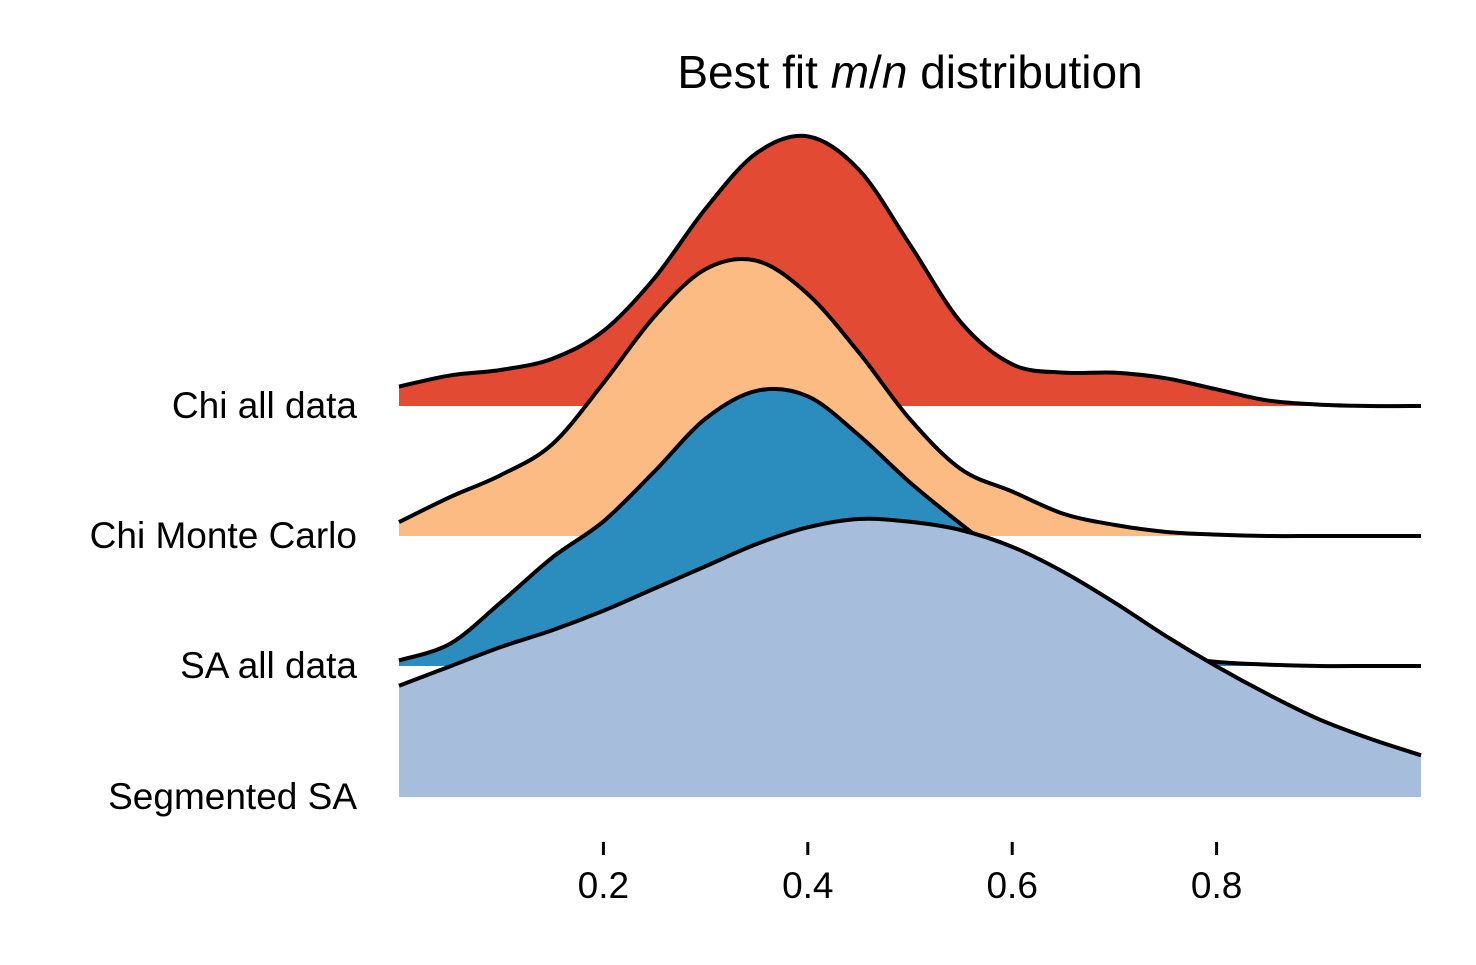 Image resolution: width=1476 pixels, height=965 pixels. Describe the element at coordinates (895, 72) in the screenshot. I see `title-part-n: n` at that location.